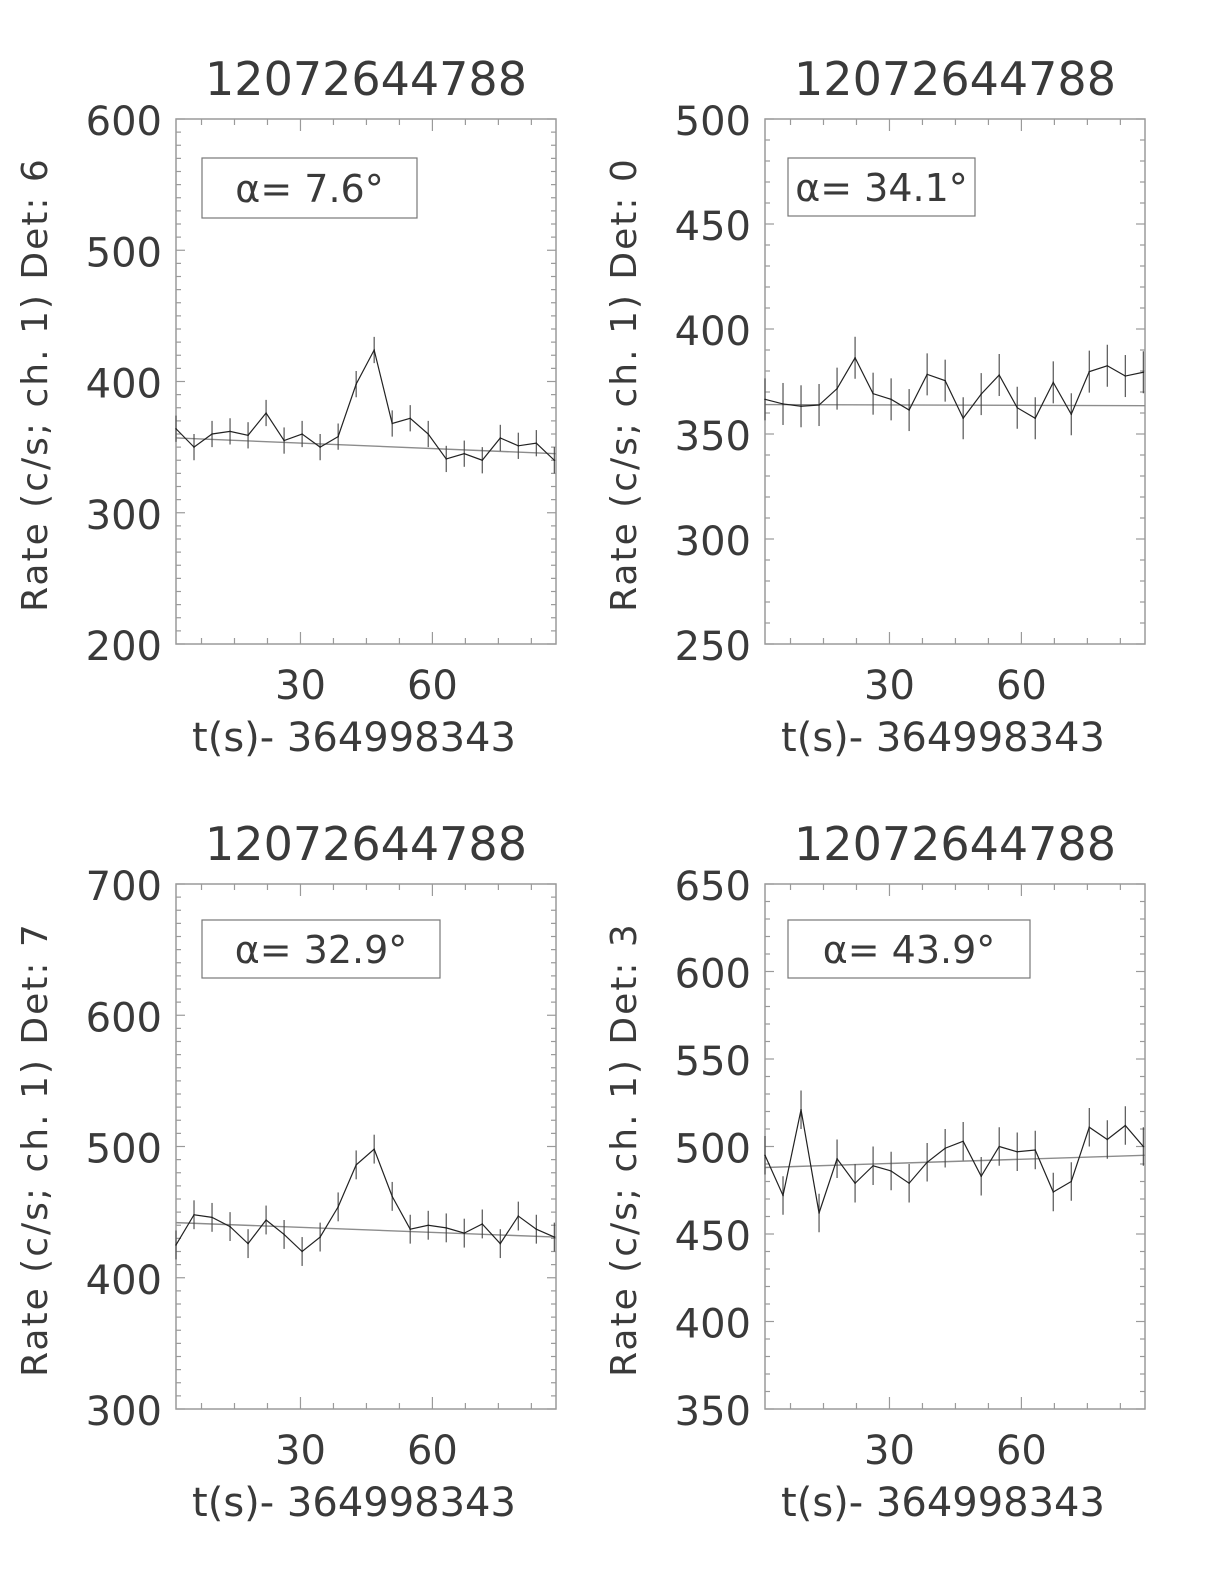 Image resolution: width=1224 pixels, height=1589 pixels. What do you see at coordinates (124, 887) in the screenshot?
I see `y-tick-label: 700` at bounding box center [124, 887].